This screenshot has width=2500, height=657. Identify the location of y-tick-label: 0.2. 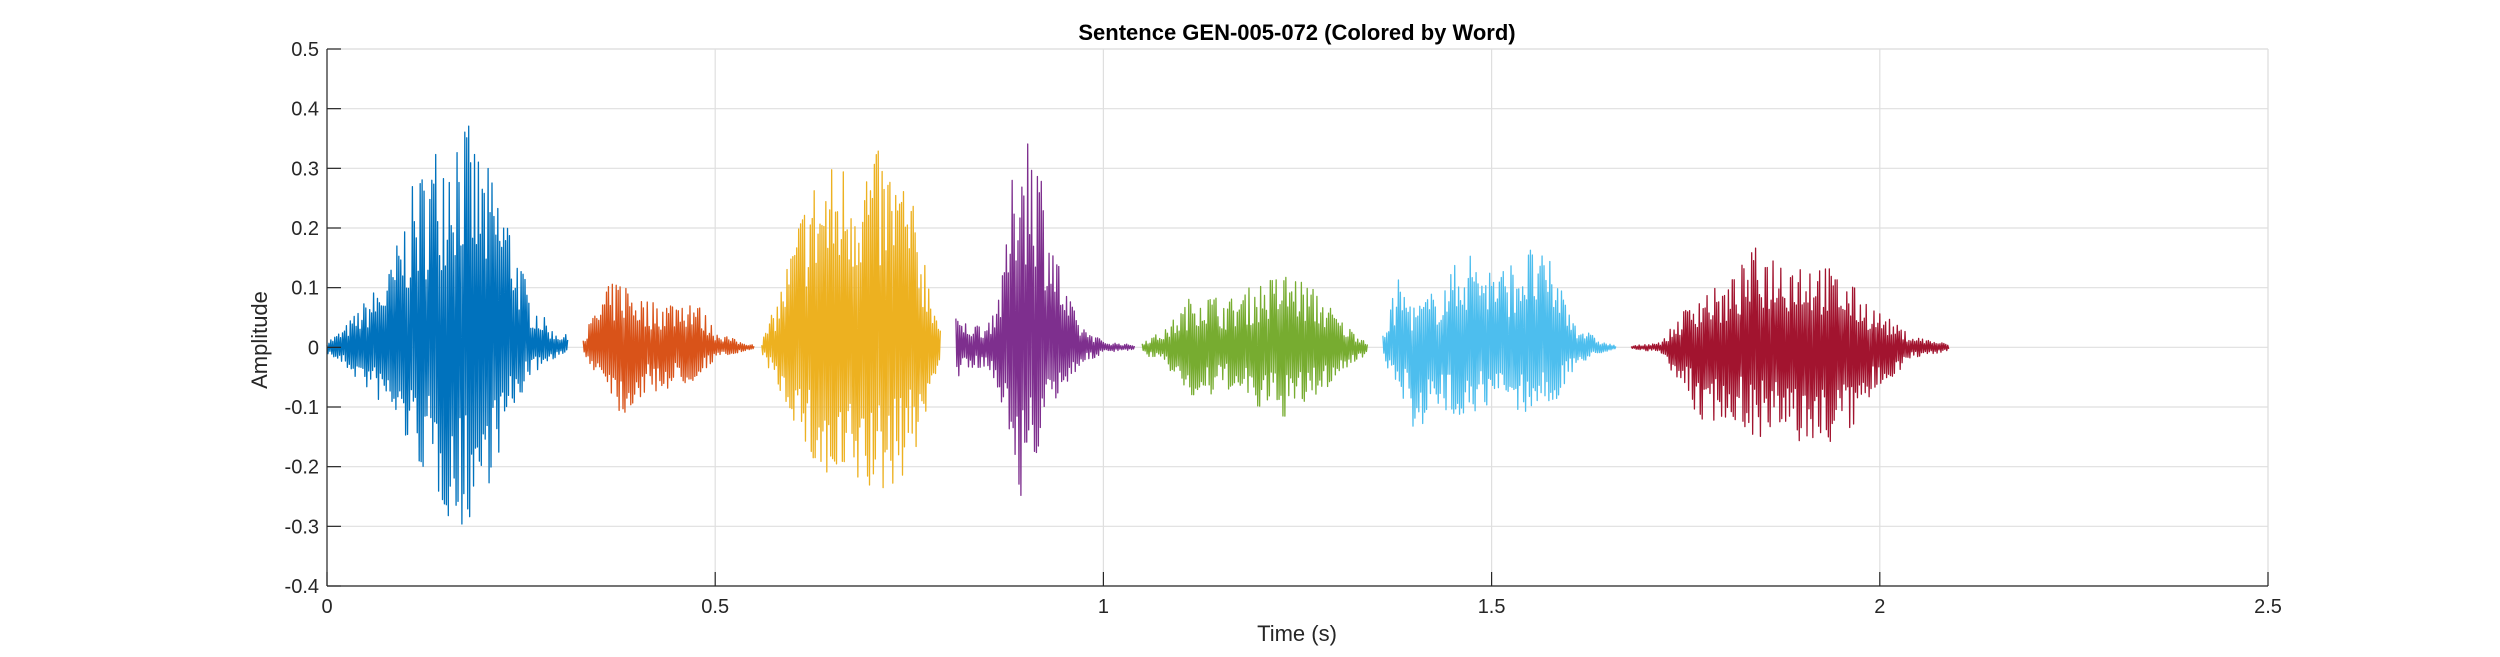
(305, 229).